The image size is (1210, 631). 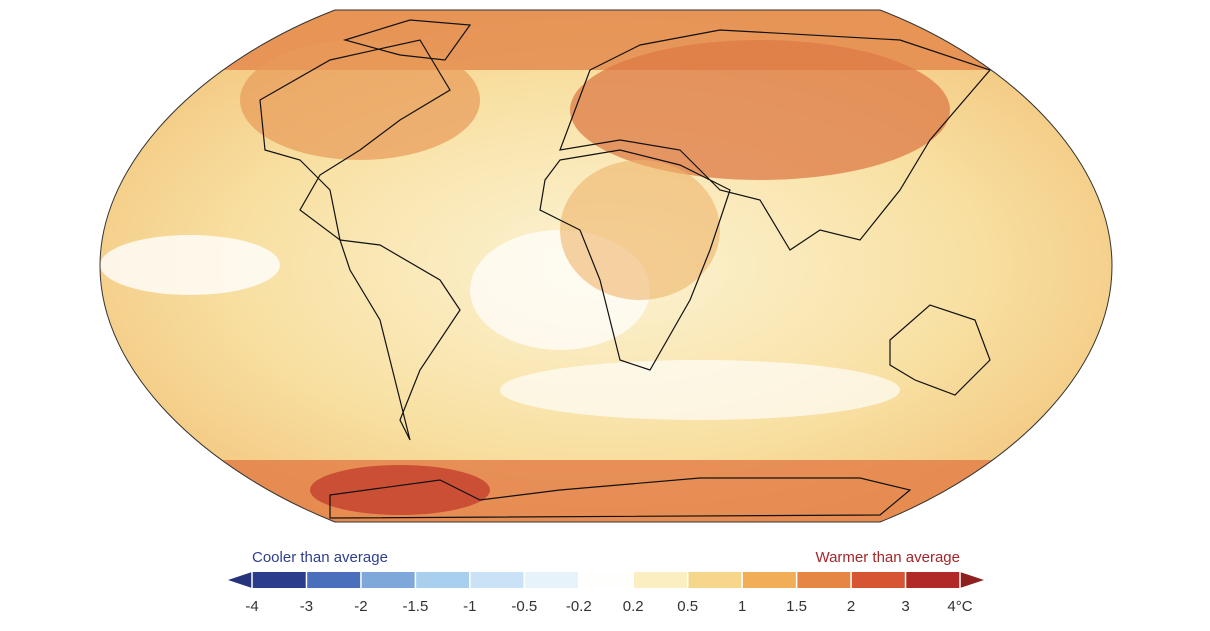 I want to click on colorbar-tick-label: -3, so click(x=306, y=606).